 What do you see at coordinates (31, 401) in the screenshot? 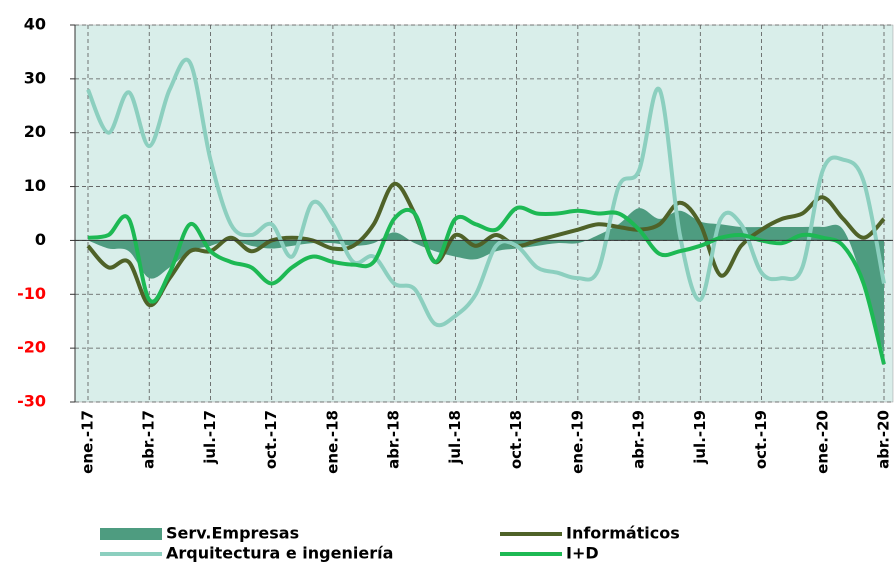
I see `y-tick-label: -30` at bounding box center [31, 401].